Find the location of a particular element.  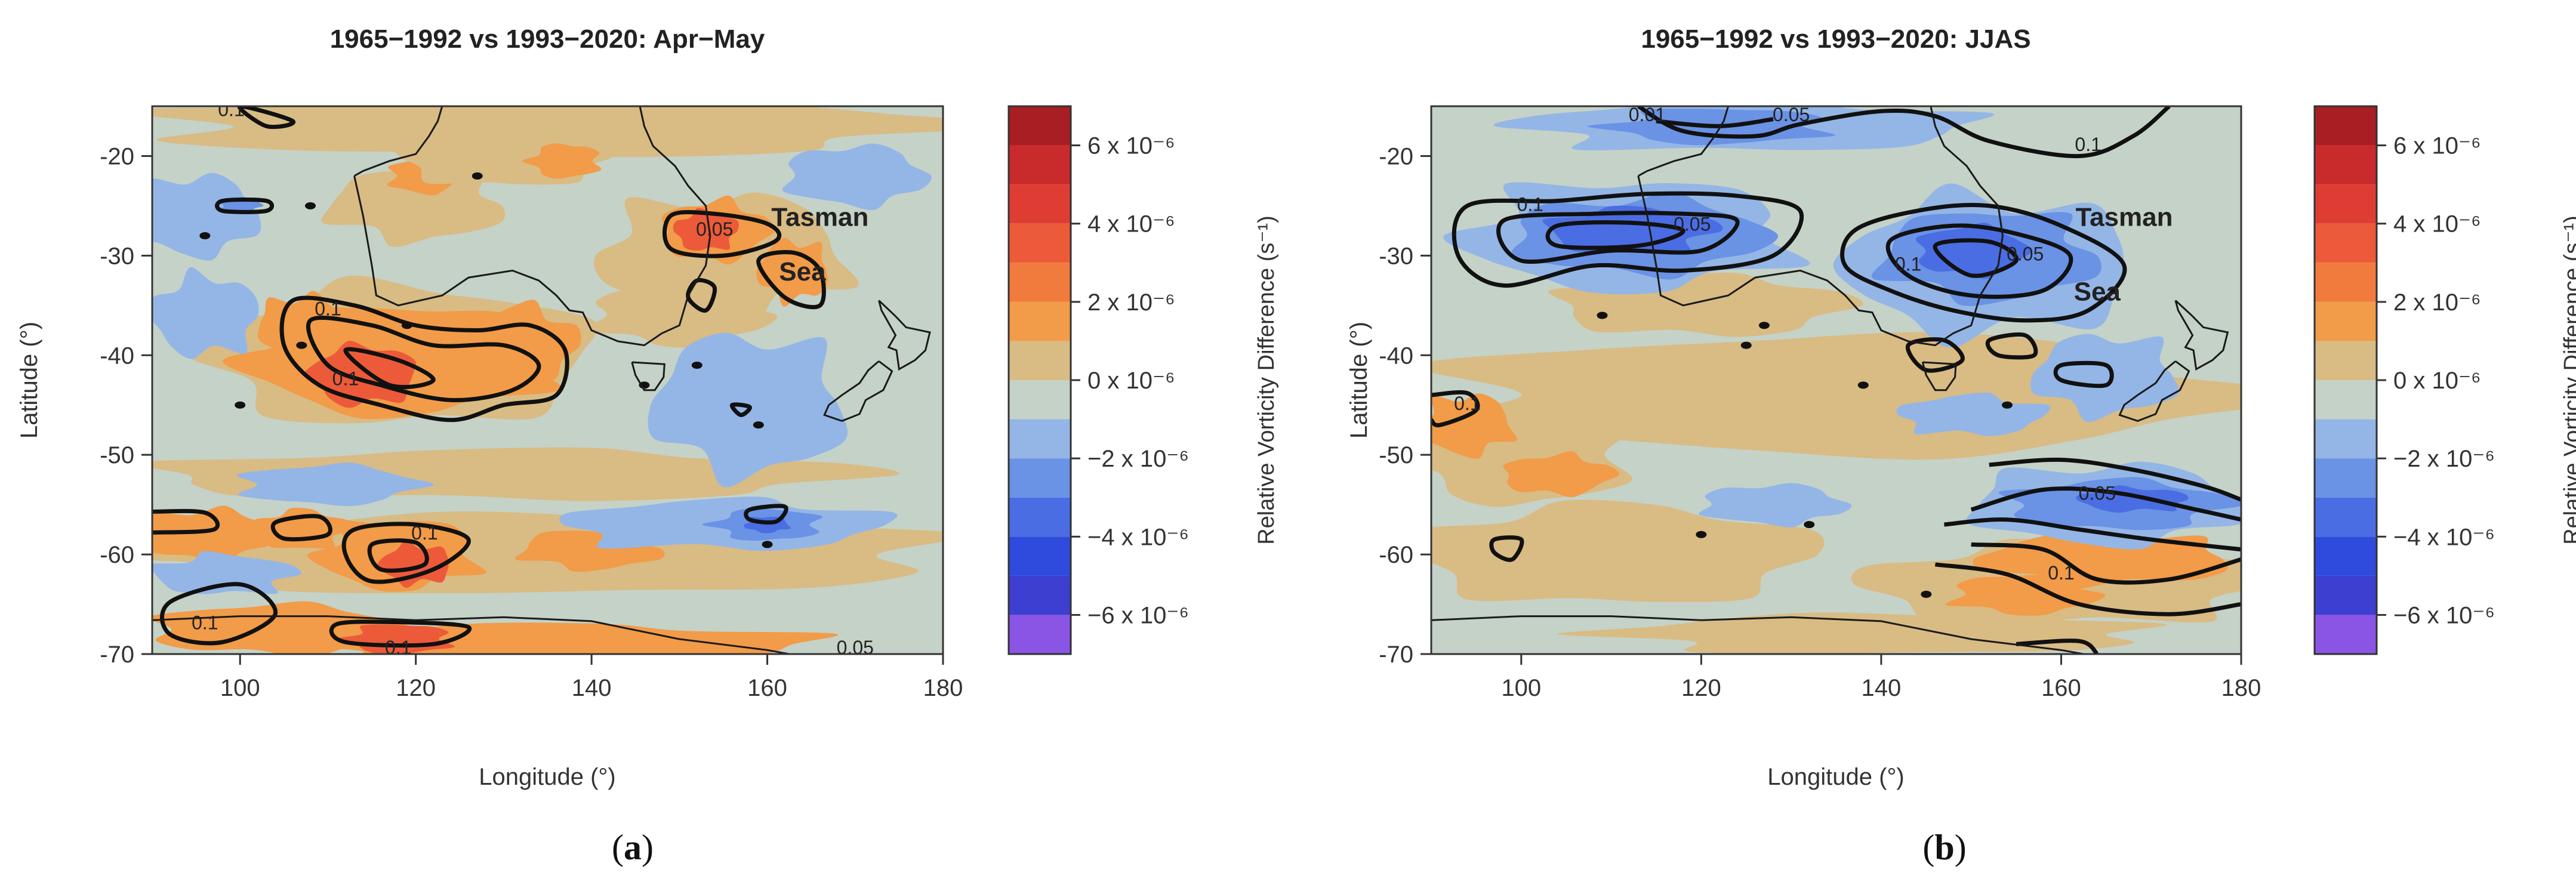

panel-b-colorbar-tick-label: −4 x 10⁻⁶ is located at coordinates (2444, 537).